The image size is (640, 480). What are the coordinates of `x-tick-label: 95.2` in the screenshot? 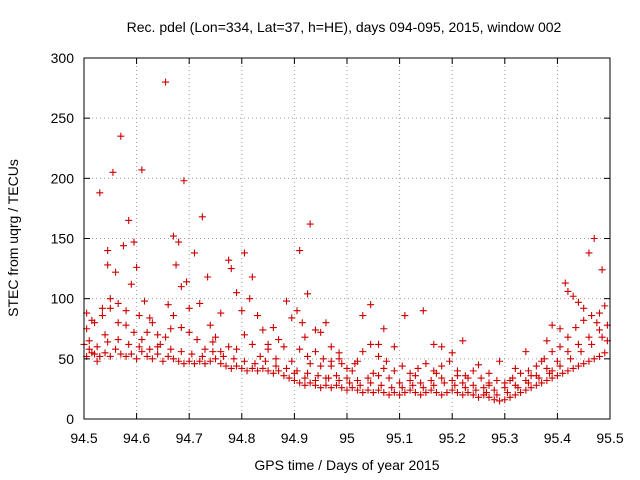 It's located at (452, 438).